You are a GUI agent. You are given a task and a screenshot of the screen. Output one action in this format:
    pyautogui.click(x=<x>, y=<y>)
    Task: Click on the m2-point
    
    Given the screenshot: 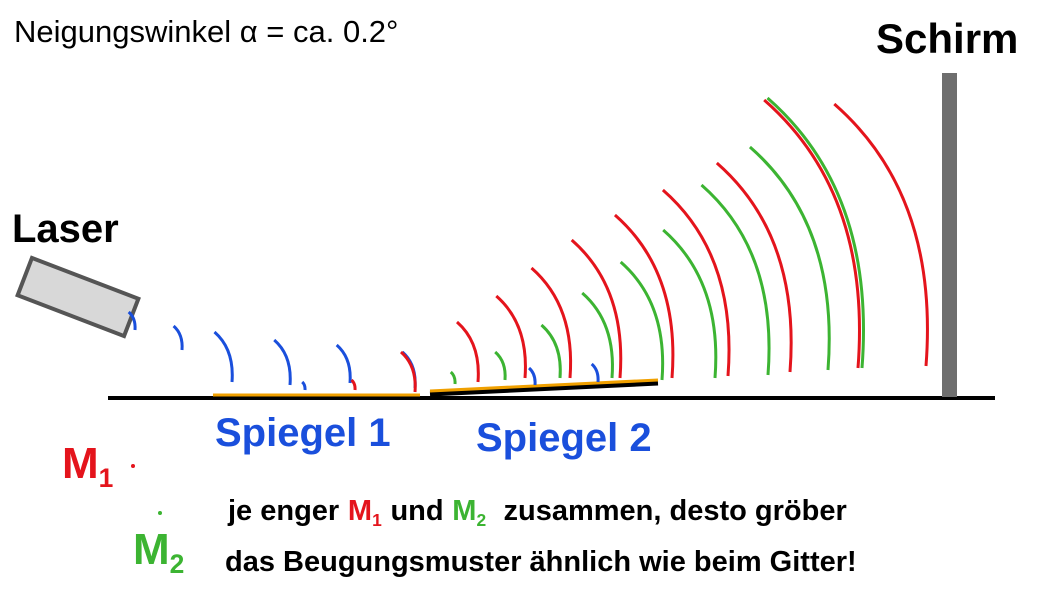 What is the action you would take?
    pyautogui.click(x=160, y=513)
    